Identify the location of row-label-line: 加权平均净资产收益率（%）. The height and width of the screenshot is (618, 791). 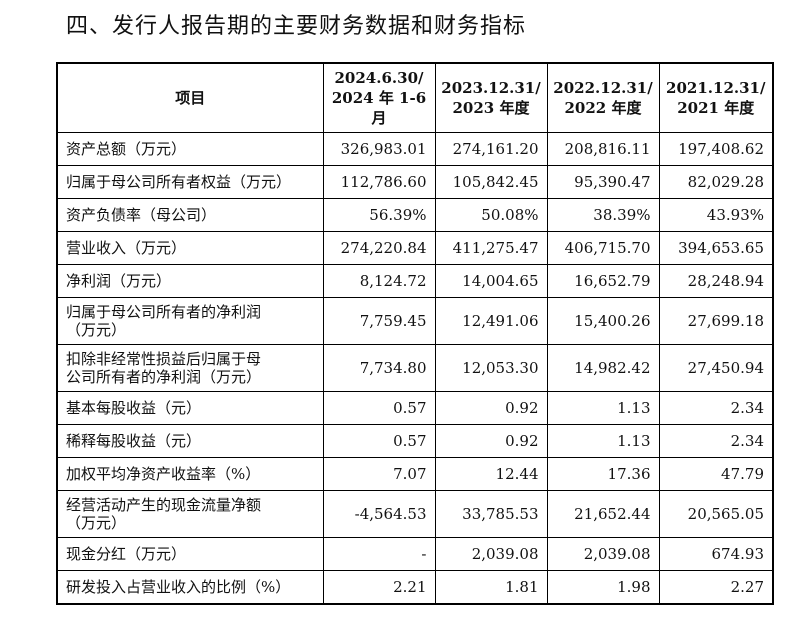
(163, 474).